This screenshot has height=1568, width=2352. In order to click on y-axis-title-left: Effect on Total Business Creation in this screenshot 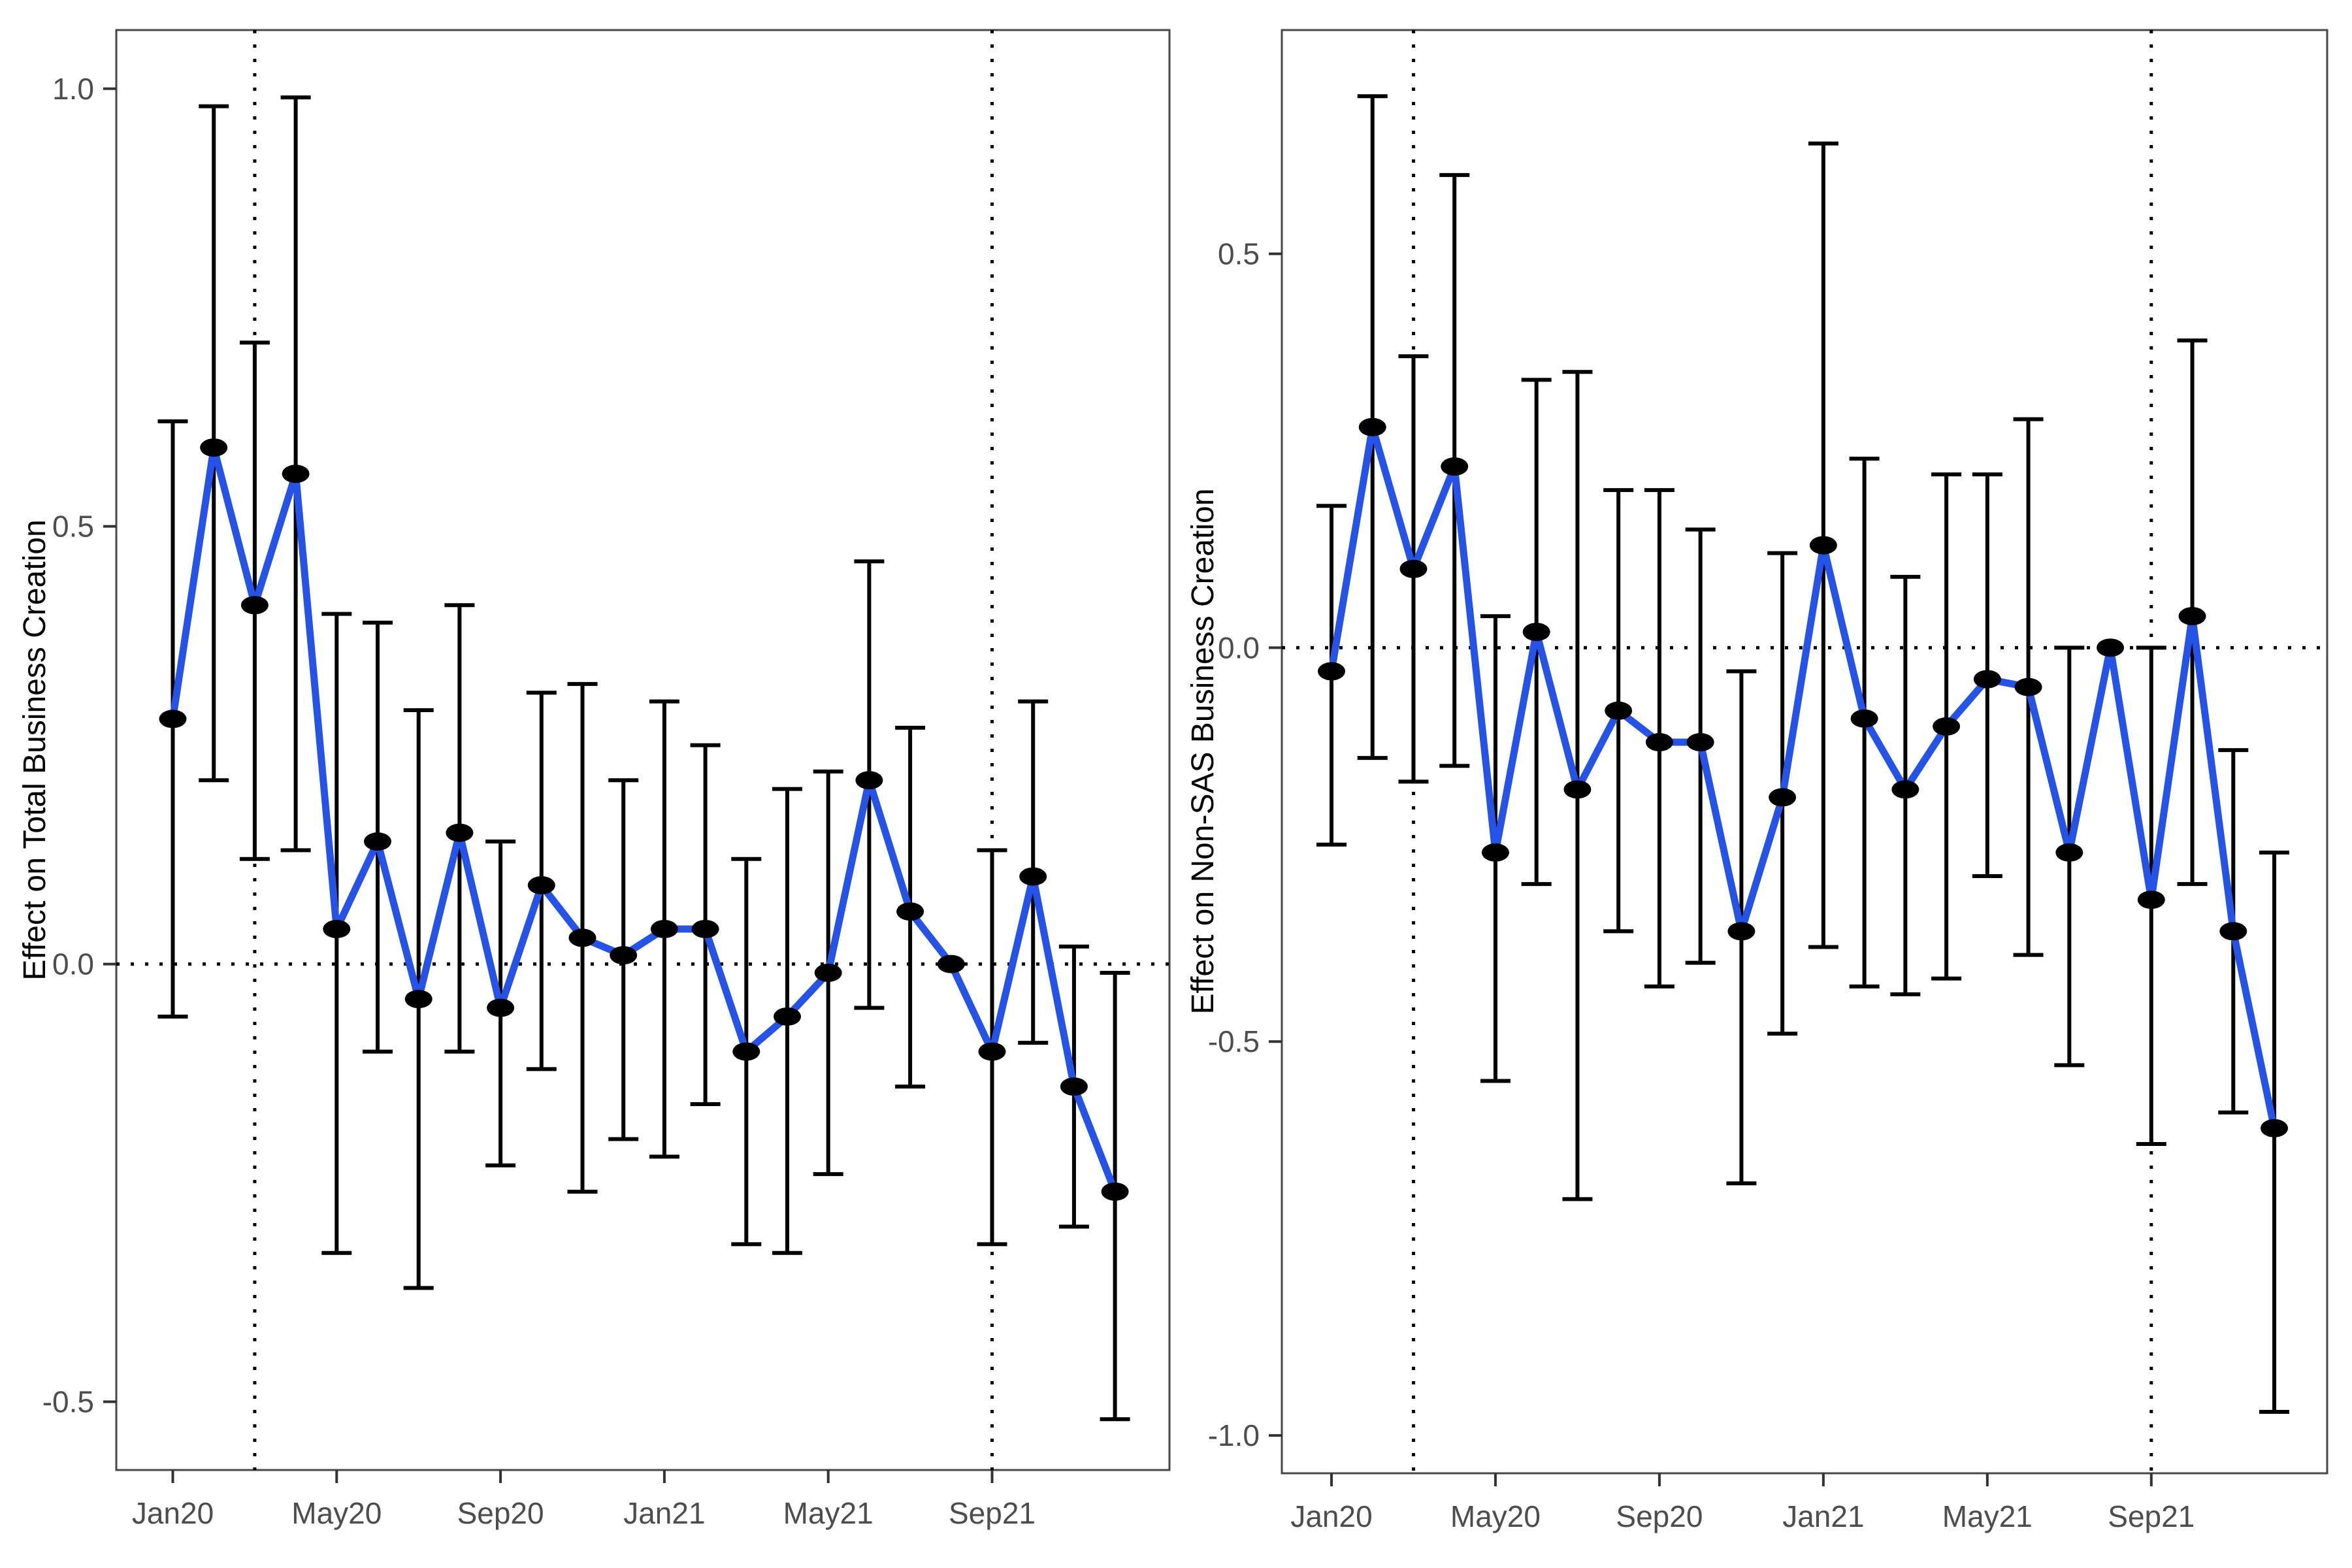, I will do `click(35, 750)`.